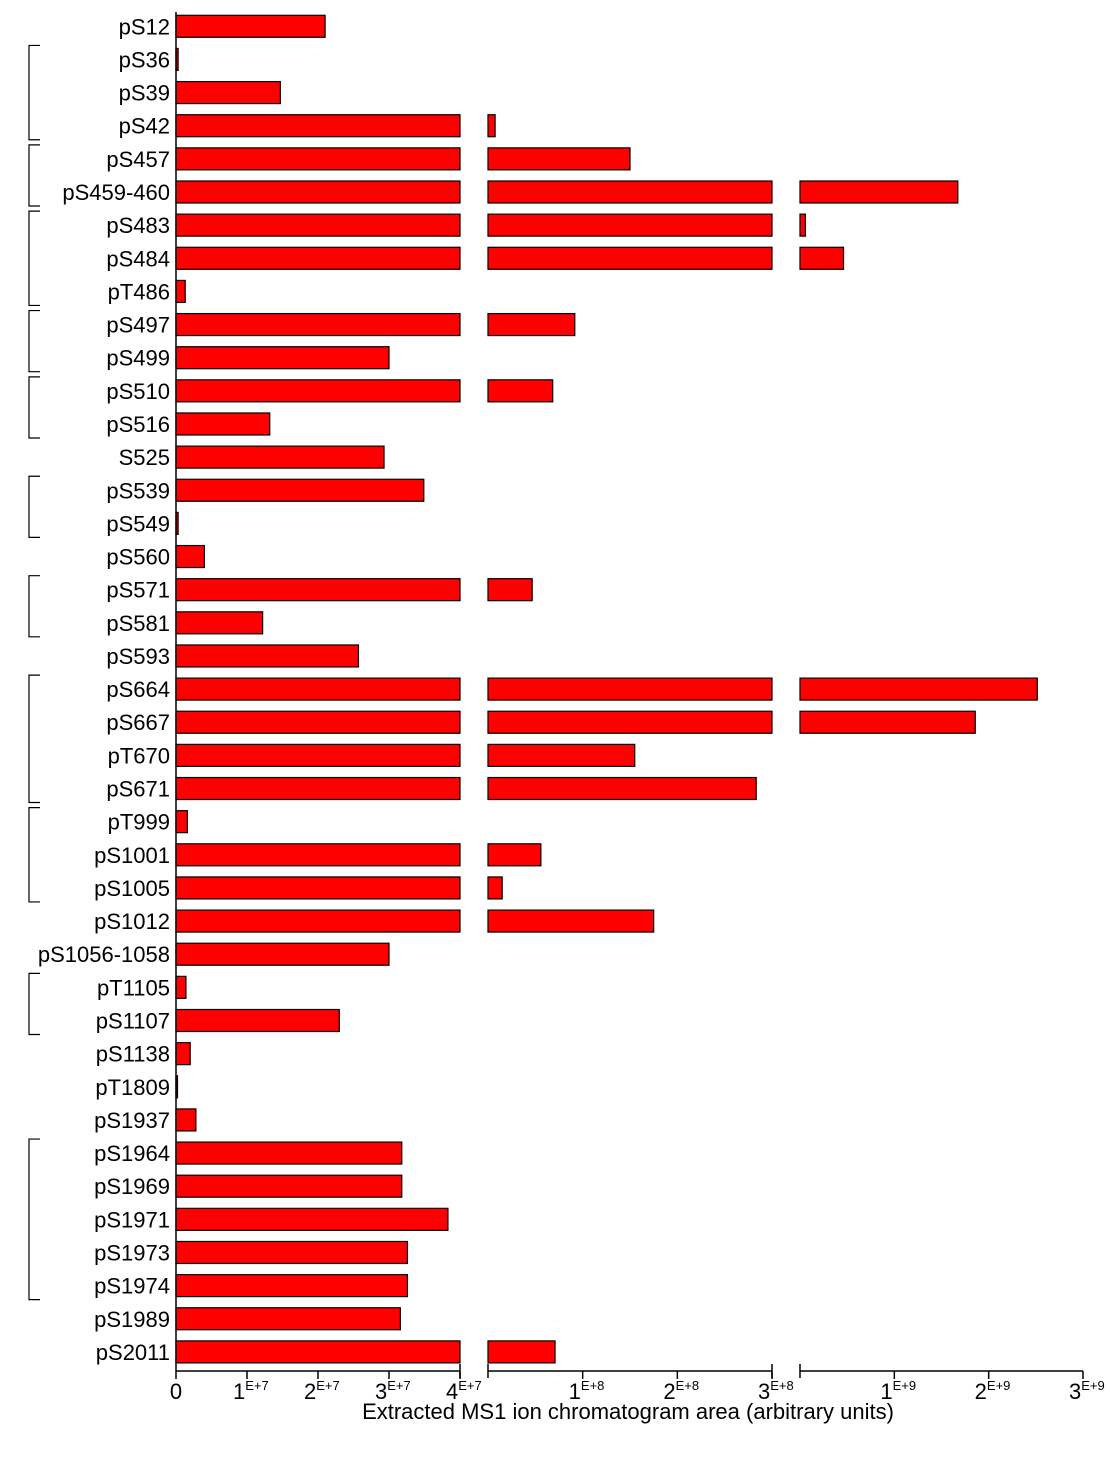 The height and width of the screenshot is (1459, 1110). What do you see at coordinates (132, 1219) in the screenshot?
I see `category-label: pS1971` at bounding box center [132, 1219].